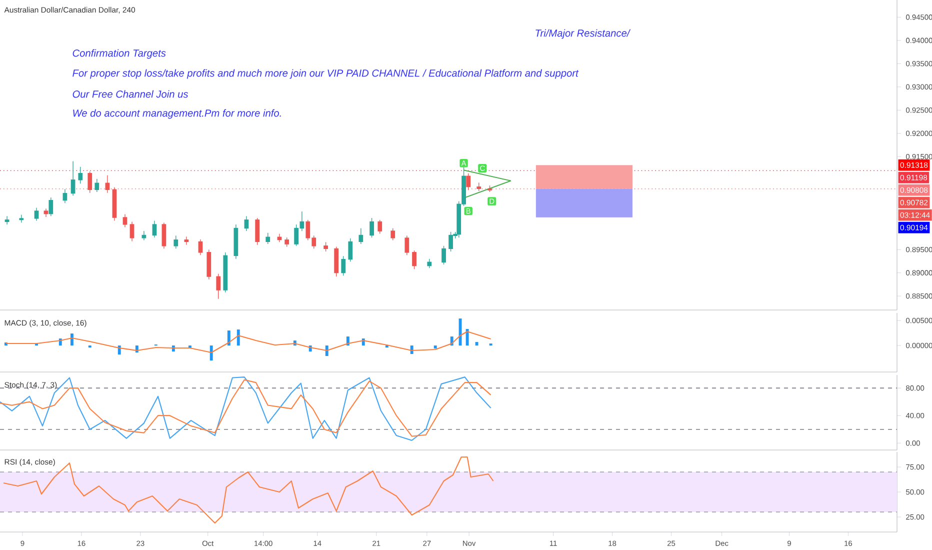 The image size is (932, 550). What do you see at coordinates (177, 114) in the screenshot?
I see `annotation: We do account management.Pm for more info.` at bounding box center [177, 114].